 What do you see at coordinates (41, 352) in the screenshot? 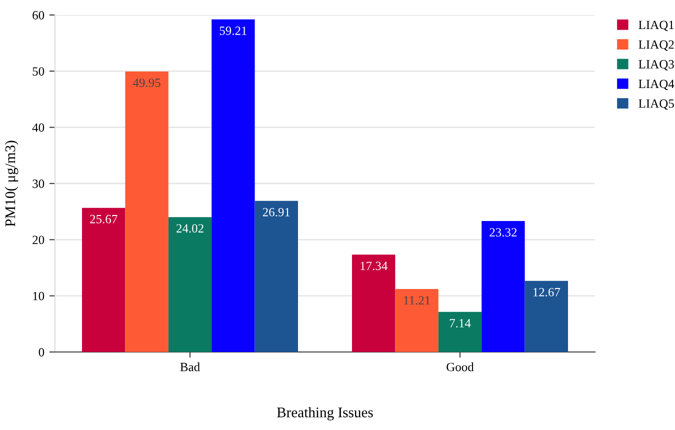
I see `y-tick-label: 0` at bounding box center [41, 352].